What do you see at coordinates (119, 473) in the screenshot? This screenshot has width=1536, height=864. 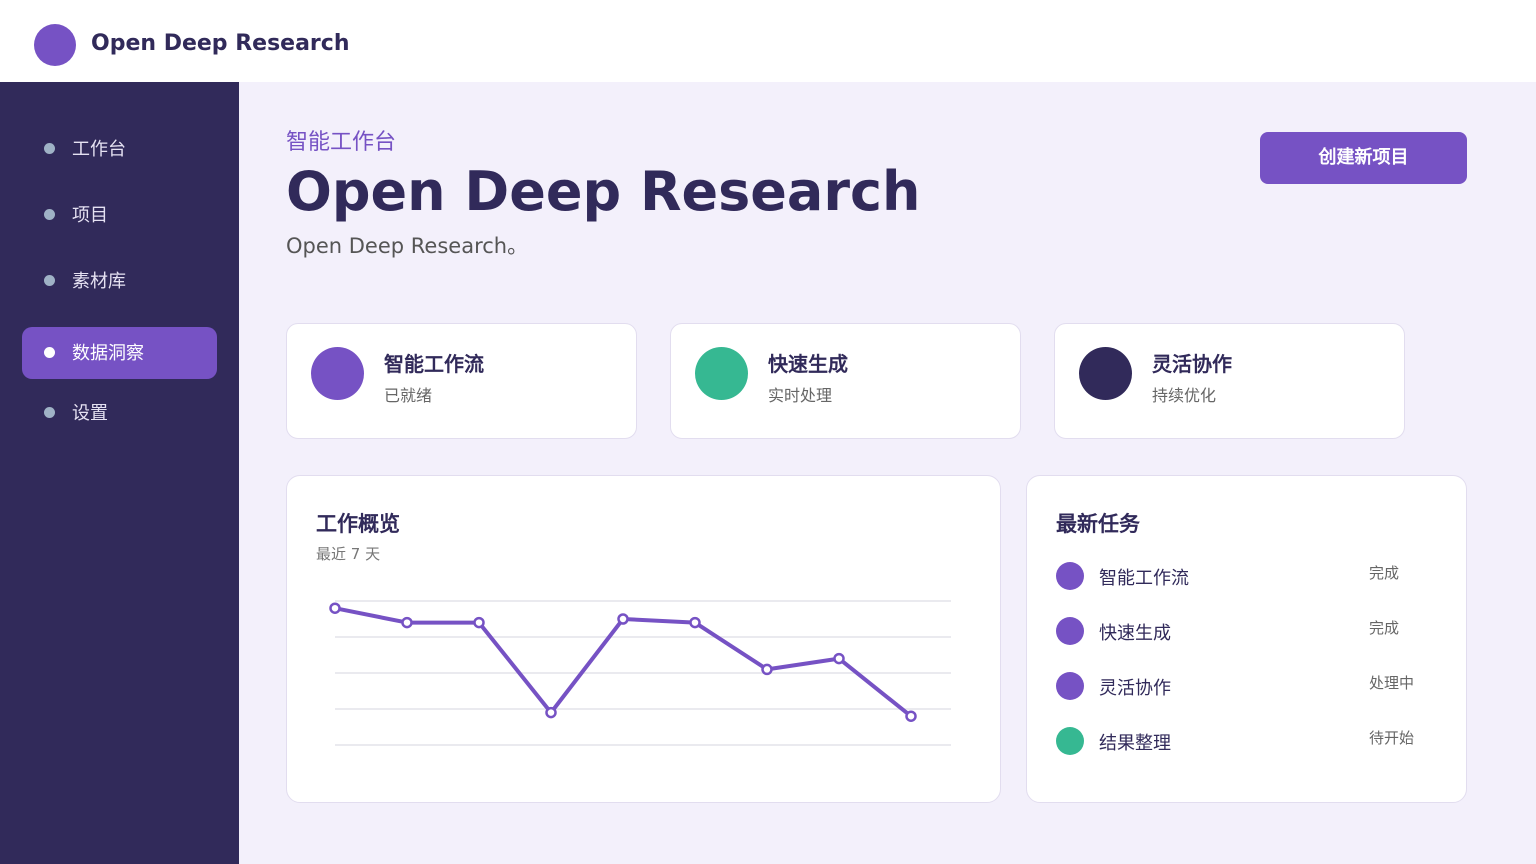 I see `sidebar: 工作台 项目 素材库 数据洞察 设置` at bounding box center [119, 473].